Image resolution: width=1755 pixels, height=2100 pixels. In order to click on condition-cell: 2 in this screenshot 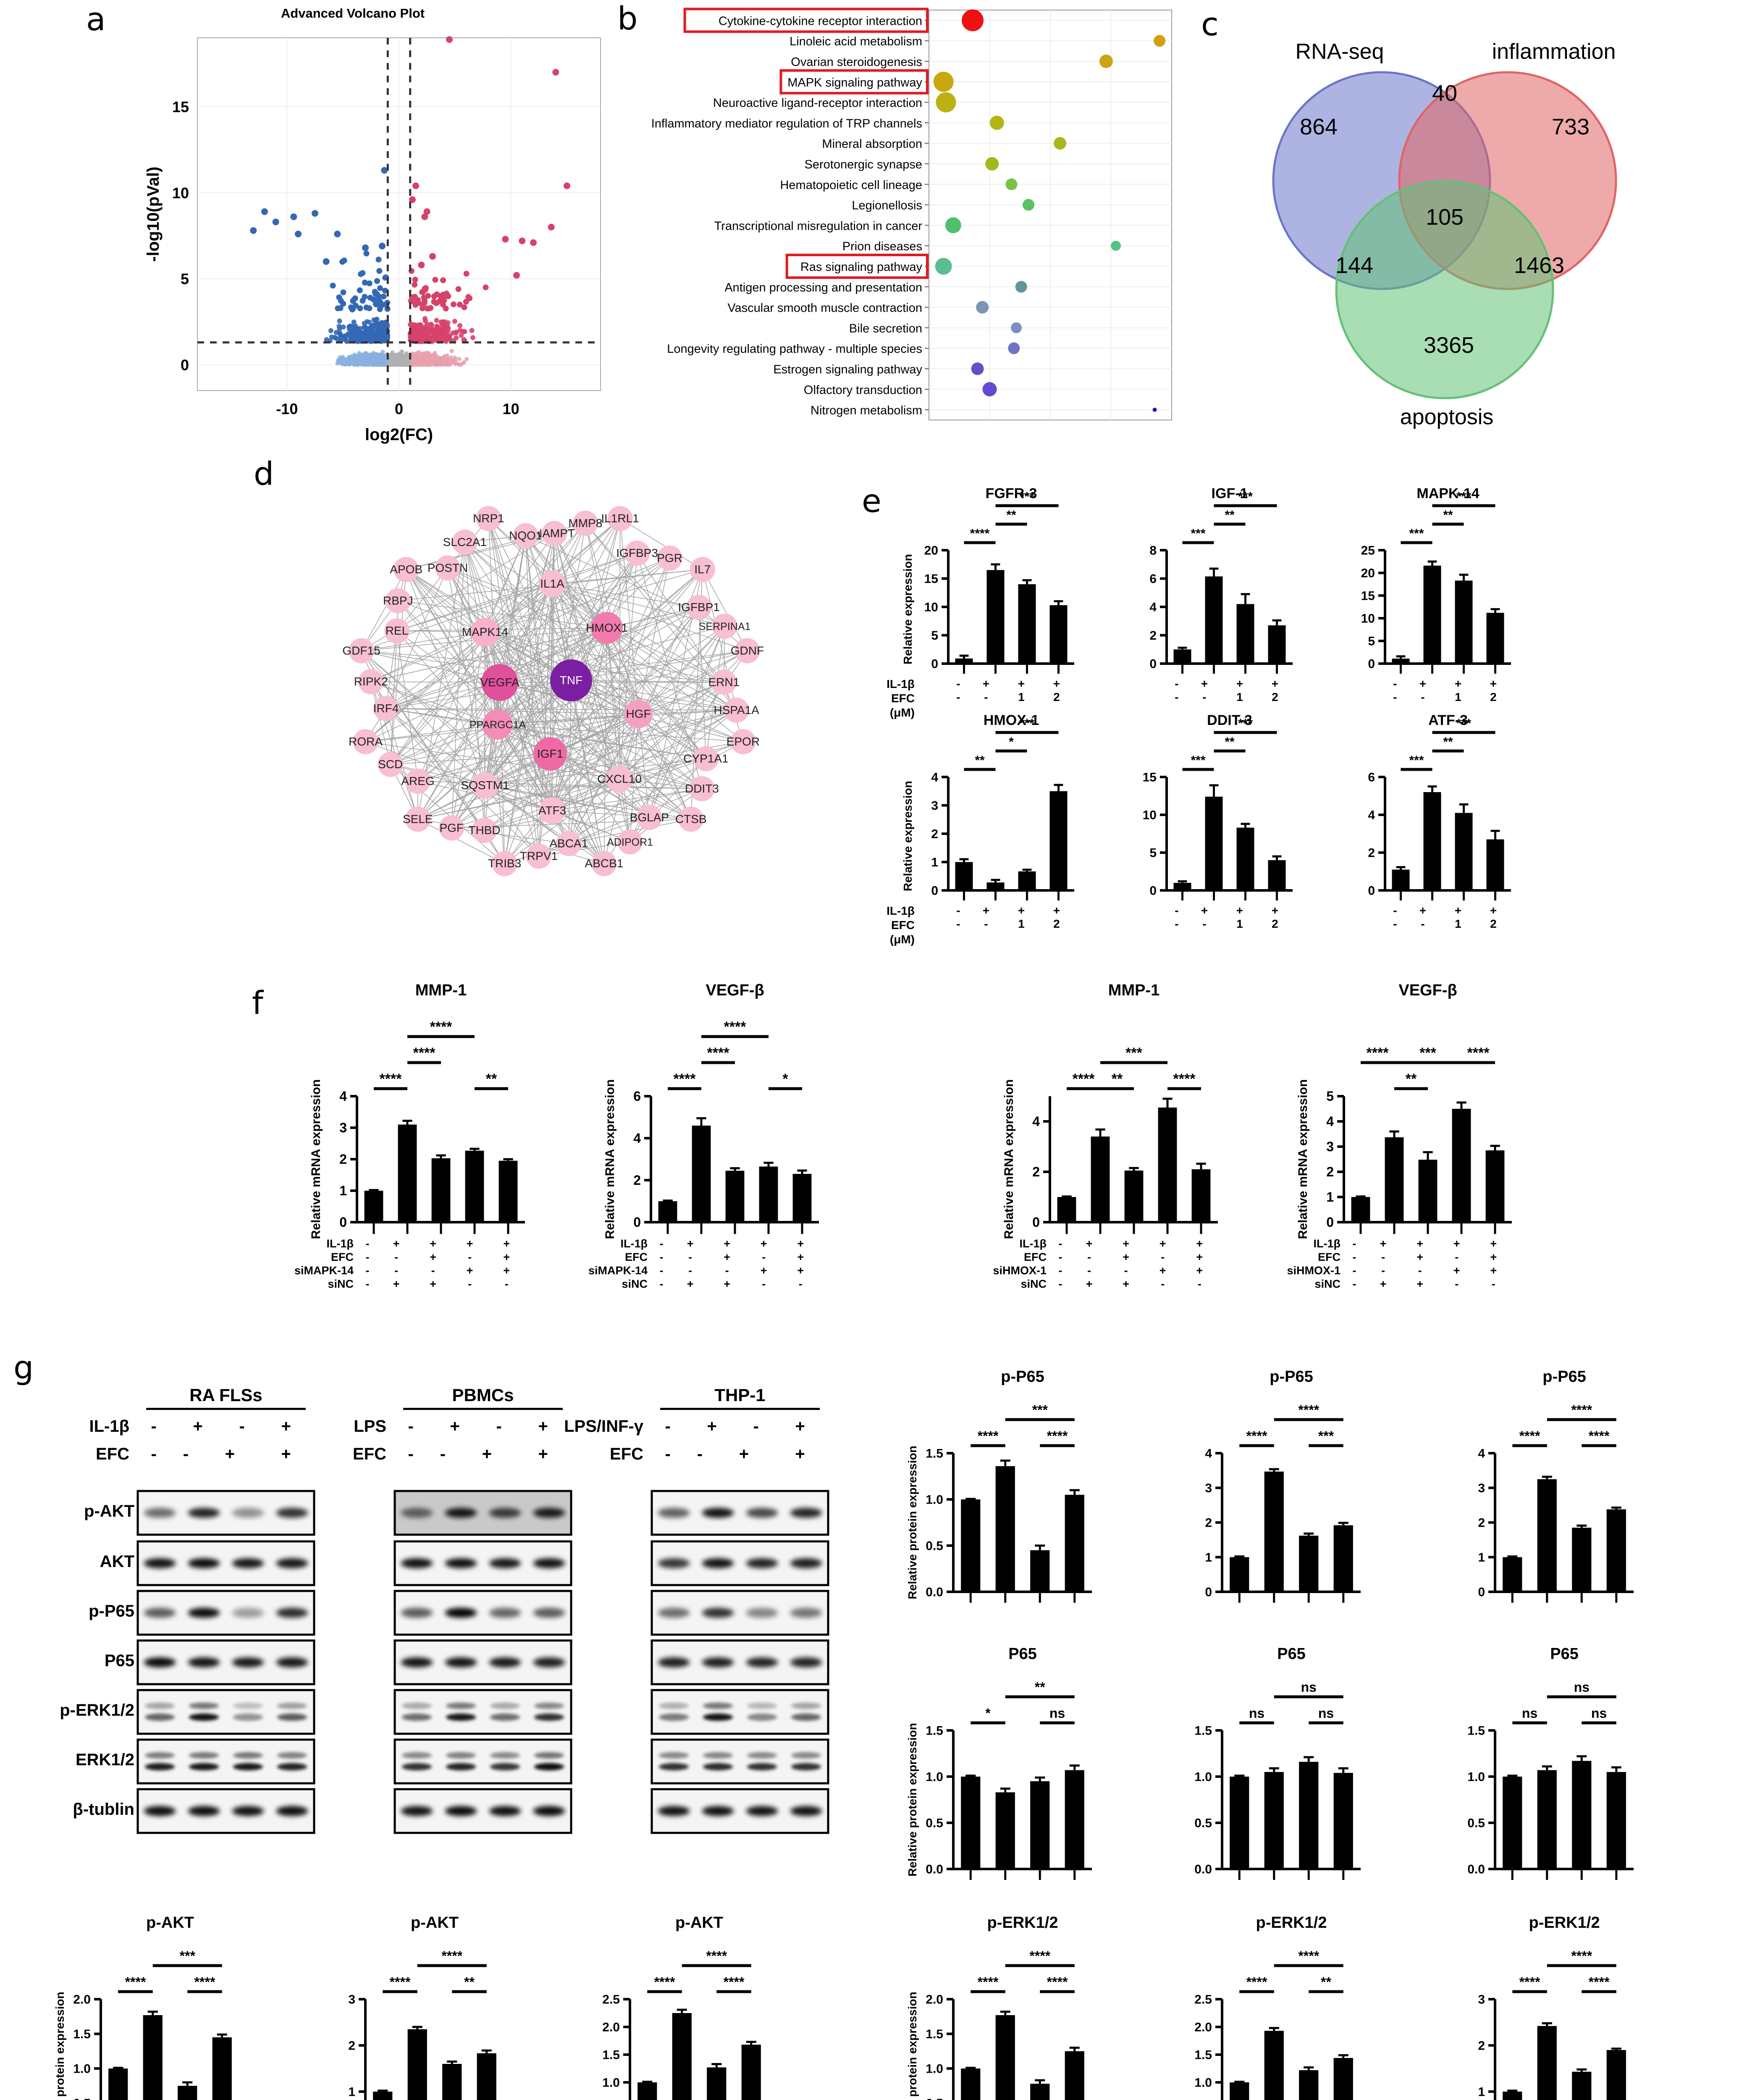, I will do `click(1493, 697)`.